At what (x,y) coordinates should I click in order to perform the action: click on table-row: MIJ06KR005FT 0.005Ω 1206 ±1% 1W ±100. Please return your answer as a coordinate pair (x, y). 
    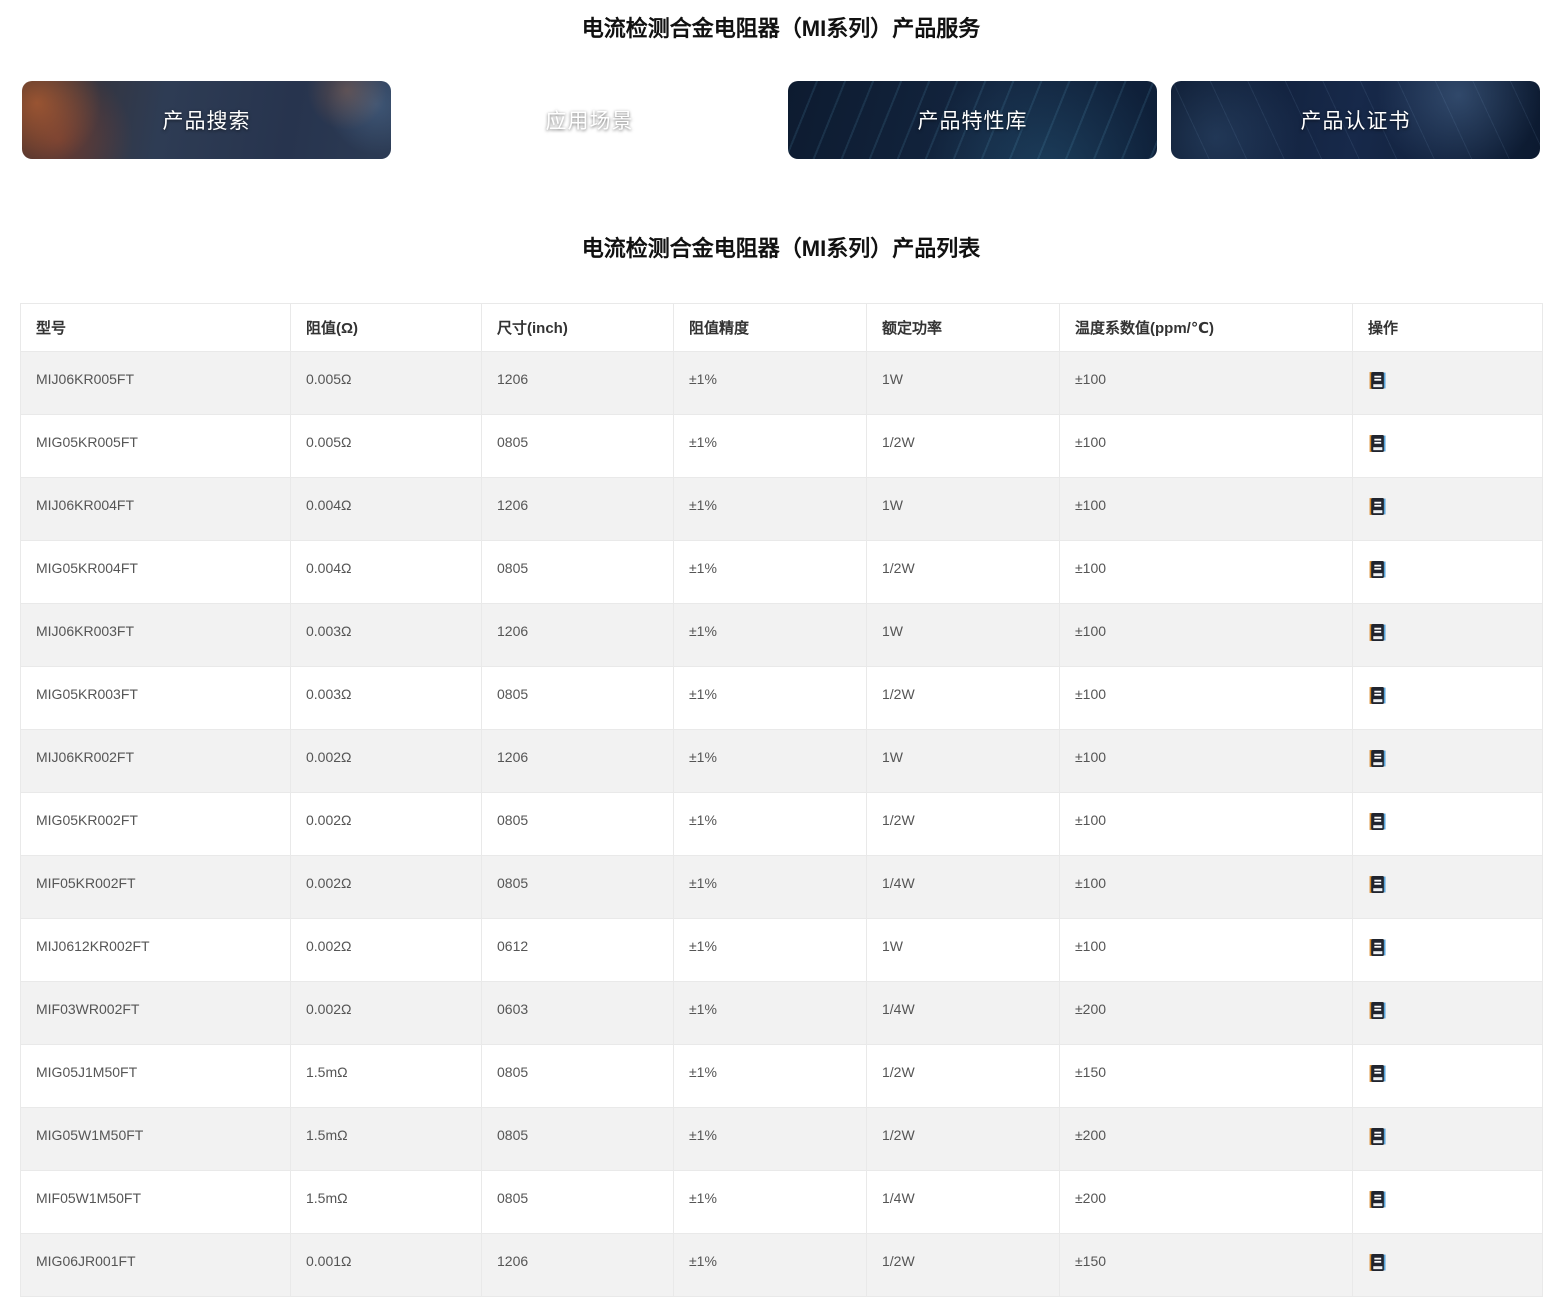
    Looking at the image, I should click on (781, 383).